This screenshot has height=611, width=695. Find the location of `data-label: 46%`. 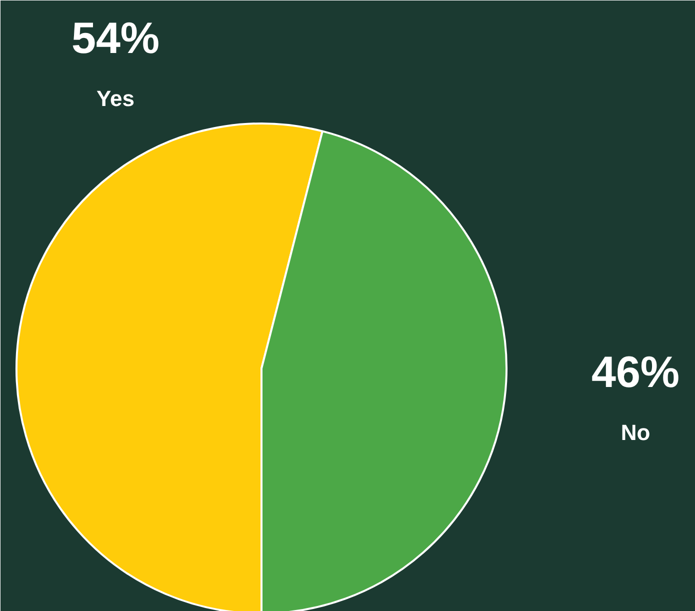

data-label: 46% is located at coordinates (635, 372).